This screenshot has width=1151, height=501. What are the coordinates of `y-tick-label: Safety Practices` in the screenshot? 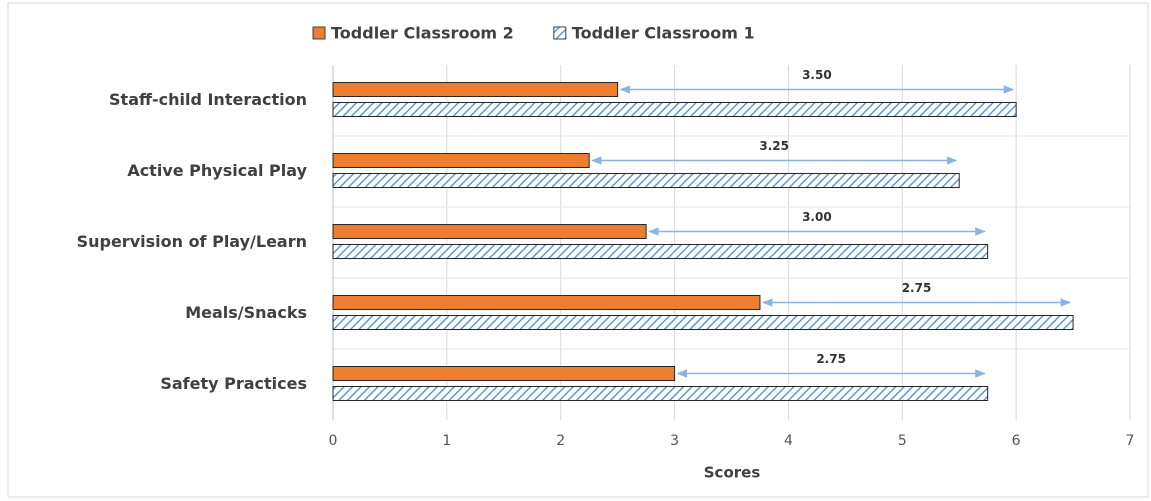 It's located at (233, 383).